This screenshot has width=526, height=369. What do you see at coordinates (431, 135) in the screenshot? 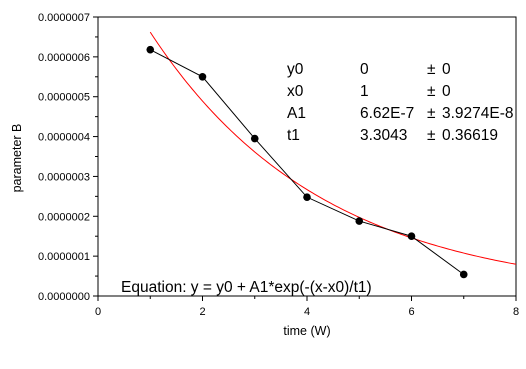
I see `param-pm-t1: ±` at bounding box center [431, 135].